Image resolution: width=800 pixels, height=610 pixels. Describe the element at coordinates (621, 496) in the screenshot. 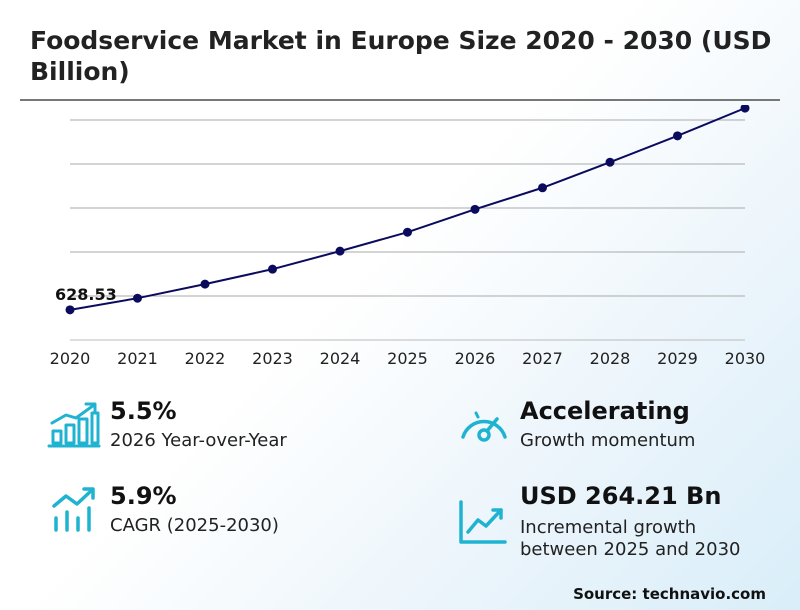

I see `stat-incremental-value: USD 264.21 Bn` at that location.